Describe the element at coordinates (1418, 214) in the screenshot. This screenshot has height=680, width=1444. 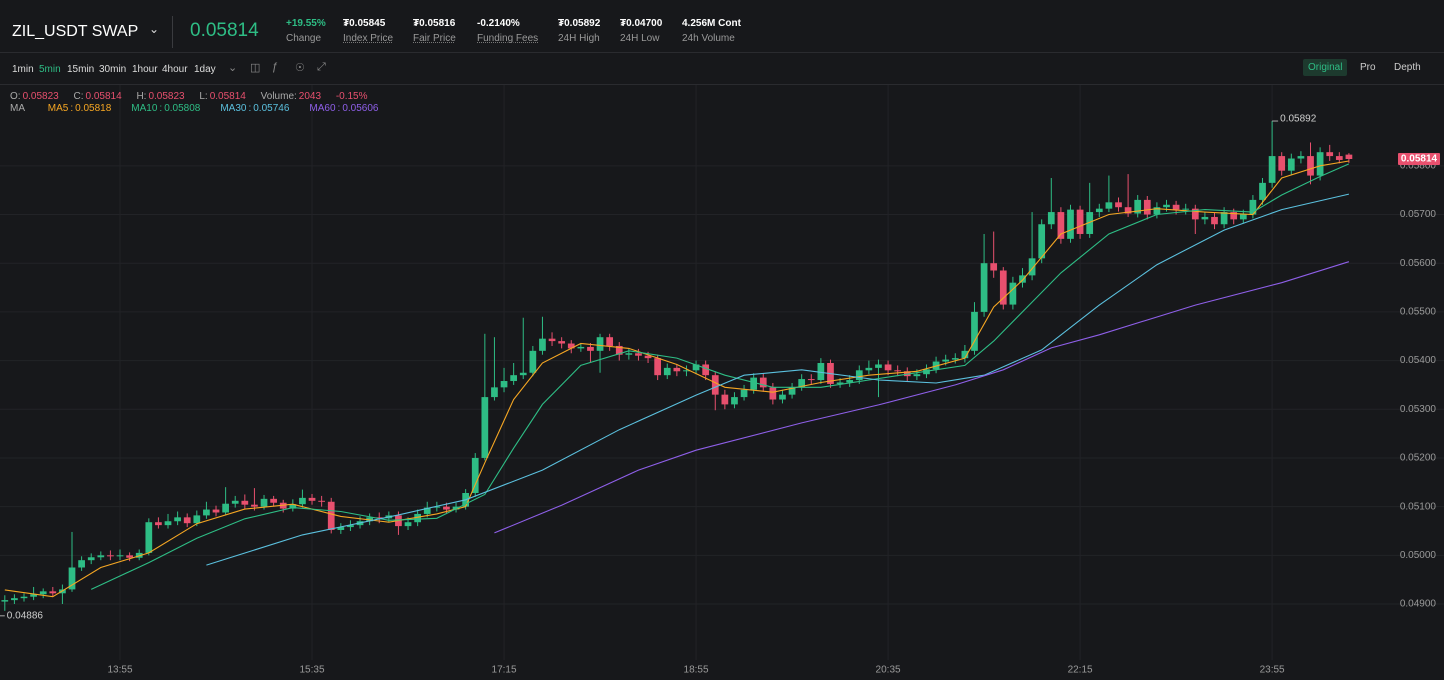
I see `y-tick-label: 0.05700` at that location.